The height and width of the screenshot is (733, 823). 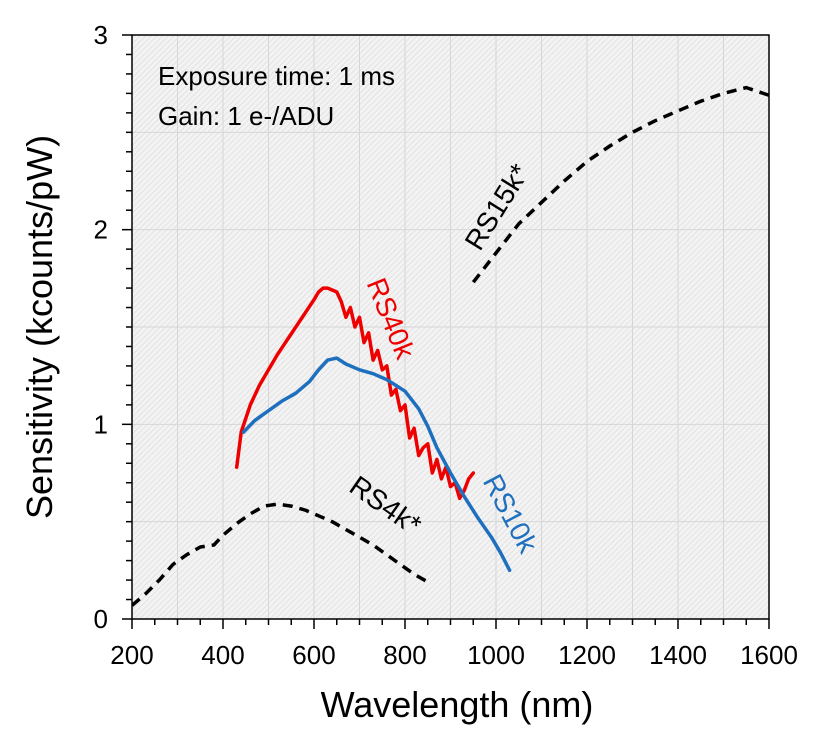 I want to click on x-tick-label: 1600, so click(x=769, y=655).